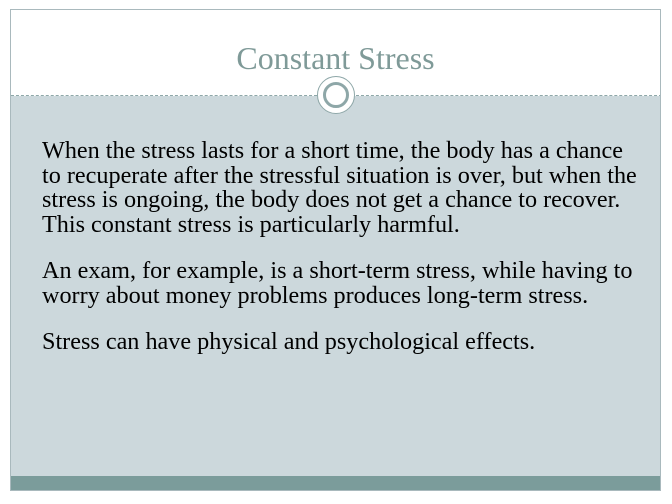 The image size is (672, 504). Describe the element at coordinates (335, 58) in the screenshot. I see `slide-title: Constant Stress` at that location.